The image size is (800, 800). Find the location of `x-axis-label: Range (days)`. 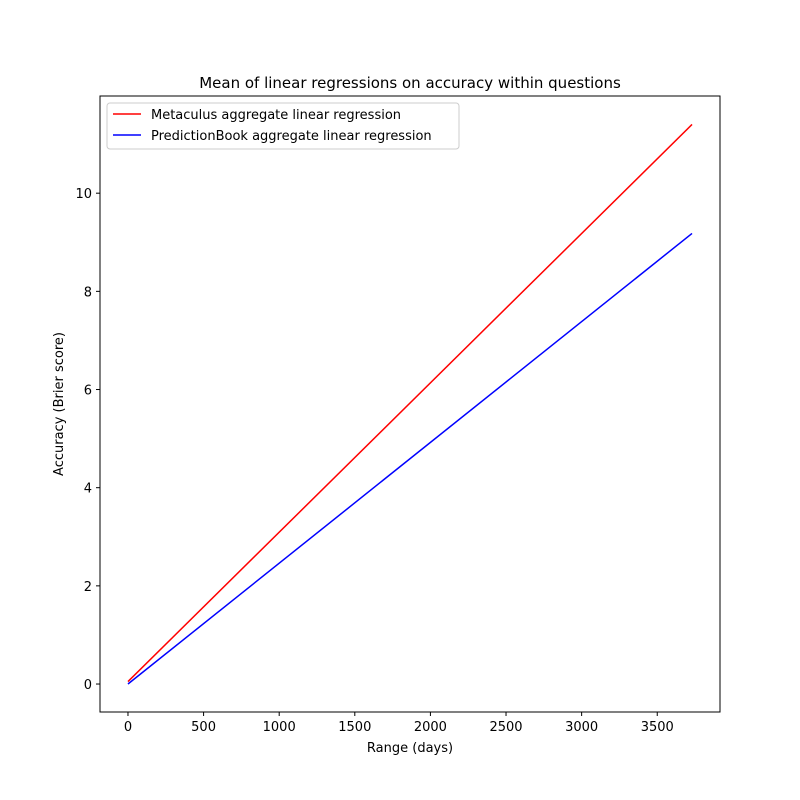

x-axis-label: Range (days) is located at coordinates (410, 748).